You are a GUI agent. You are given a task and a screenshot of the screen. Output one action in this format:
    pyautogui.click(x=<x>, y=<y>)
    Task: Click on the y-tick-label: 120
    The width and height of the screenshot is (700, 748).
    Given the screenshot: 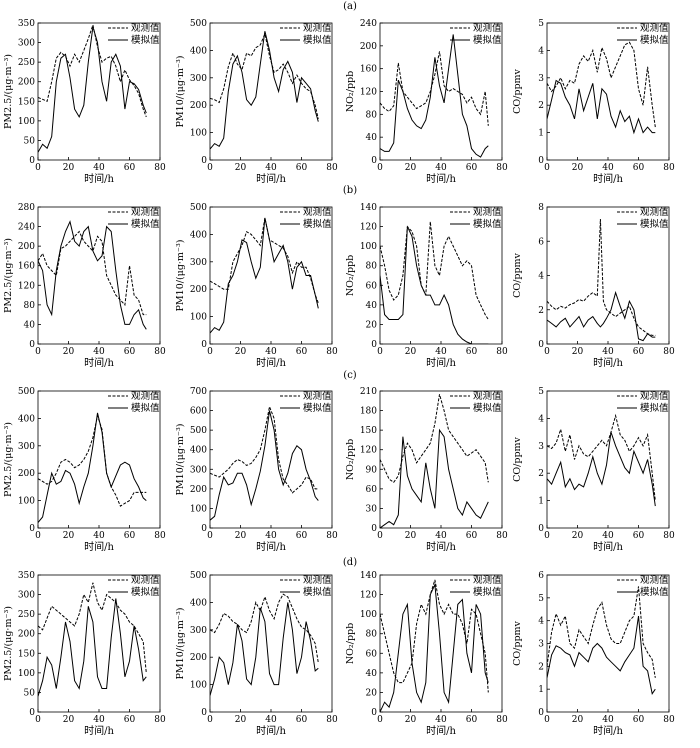 What is the action you would take?
    pyautogui.click(x=26, y=286)
    